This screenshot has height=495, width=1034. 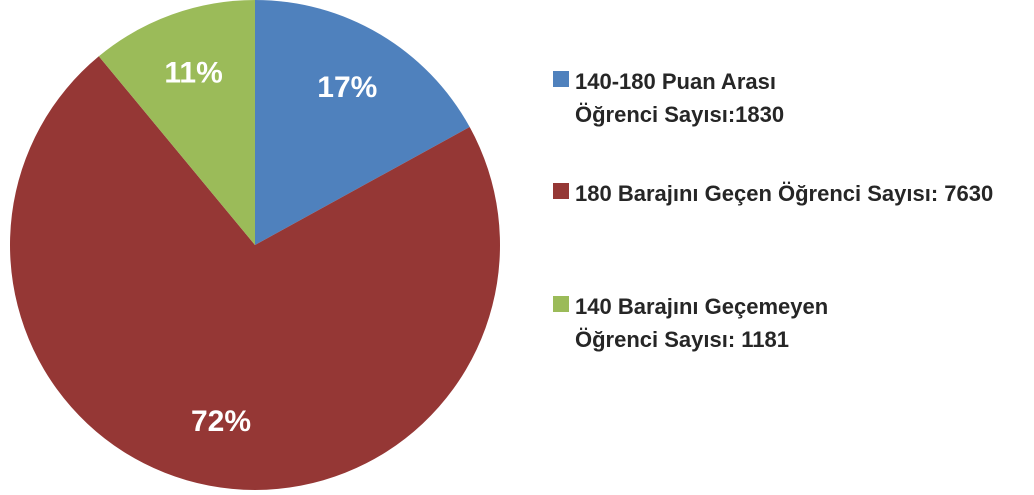 I want to click on legend-label: 140 Barajını Geçemeyen Öğrenci Sayısı, so click(x=702, y=323).